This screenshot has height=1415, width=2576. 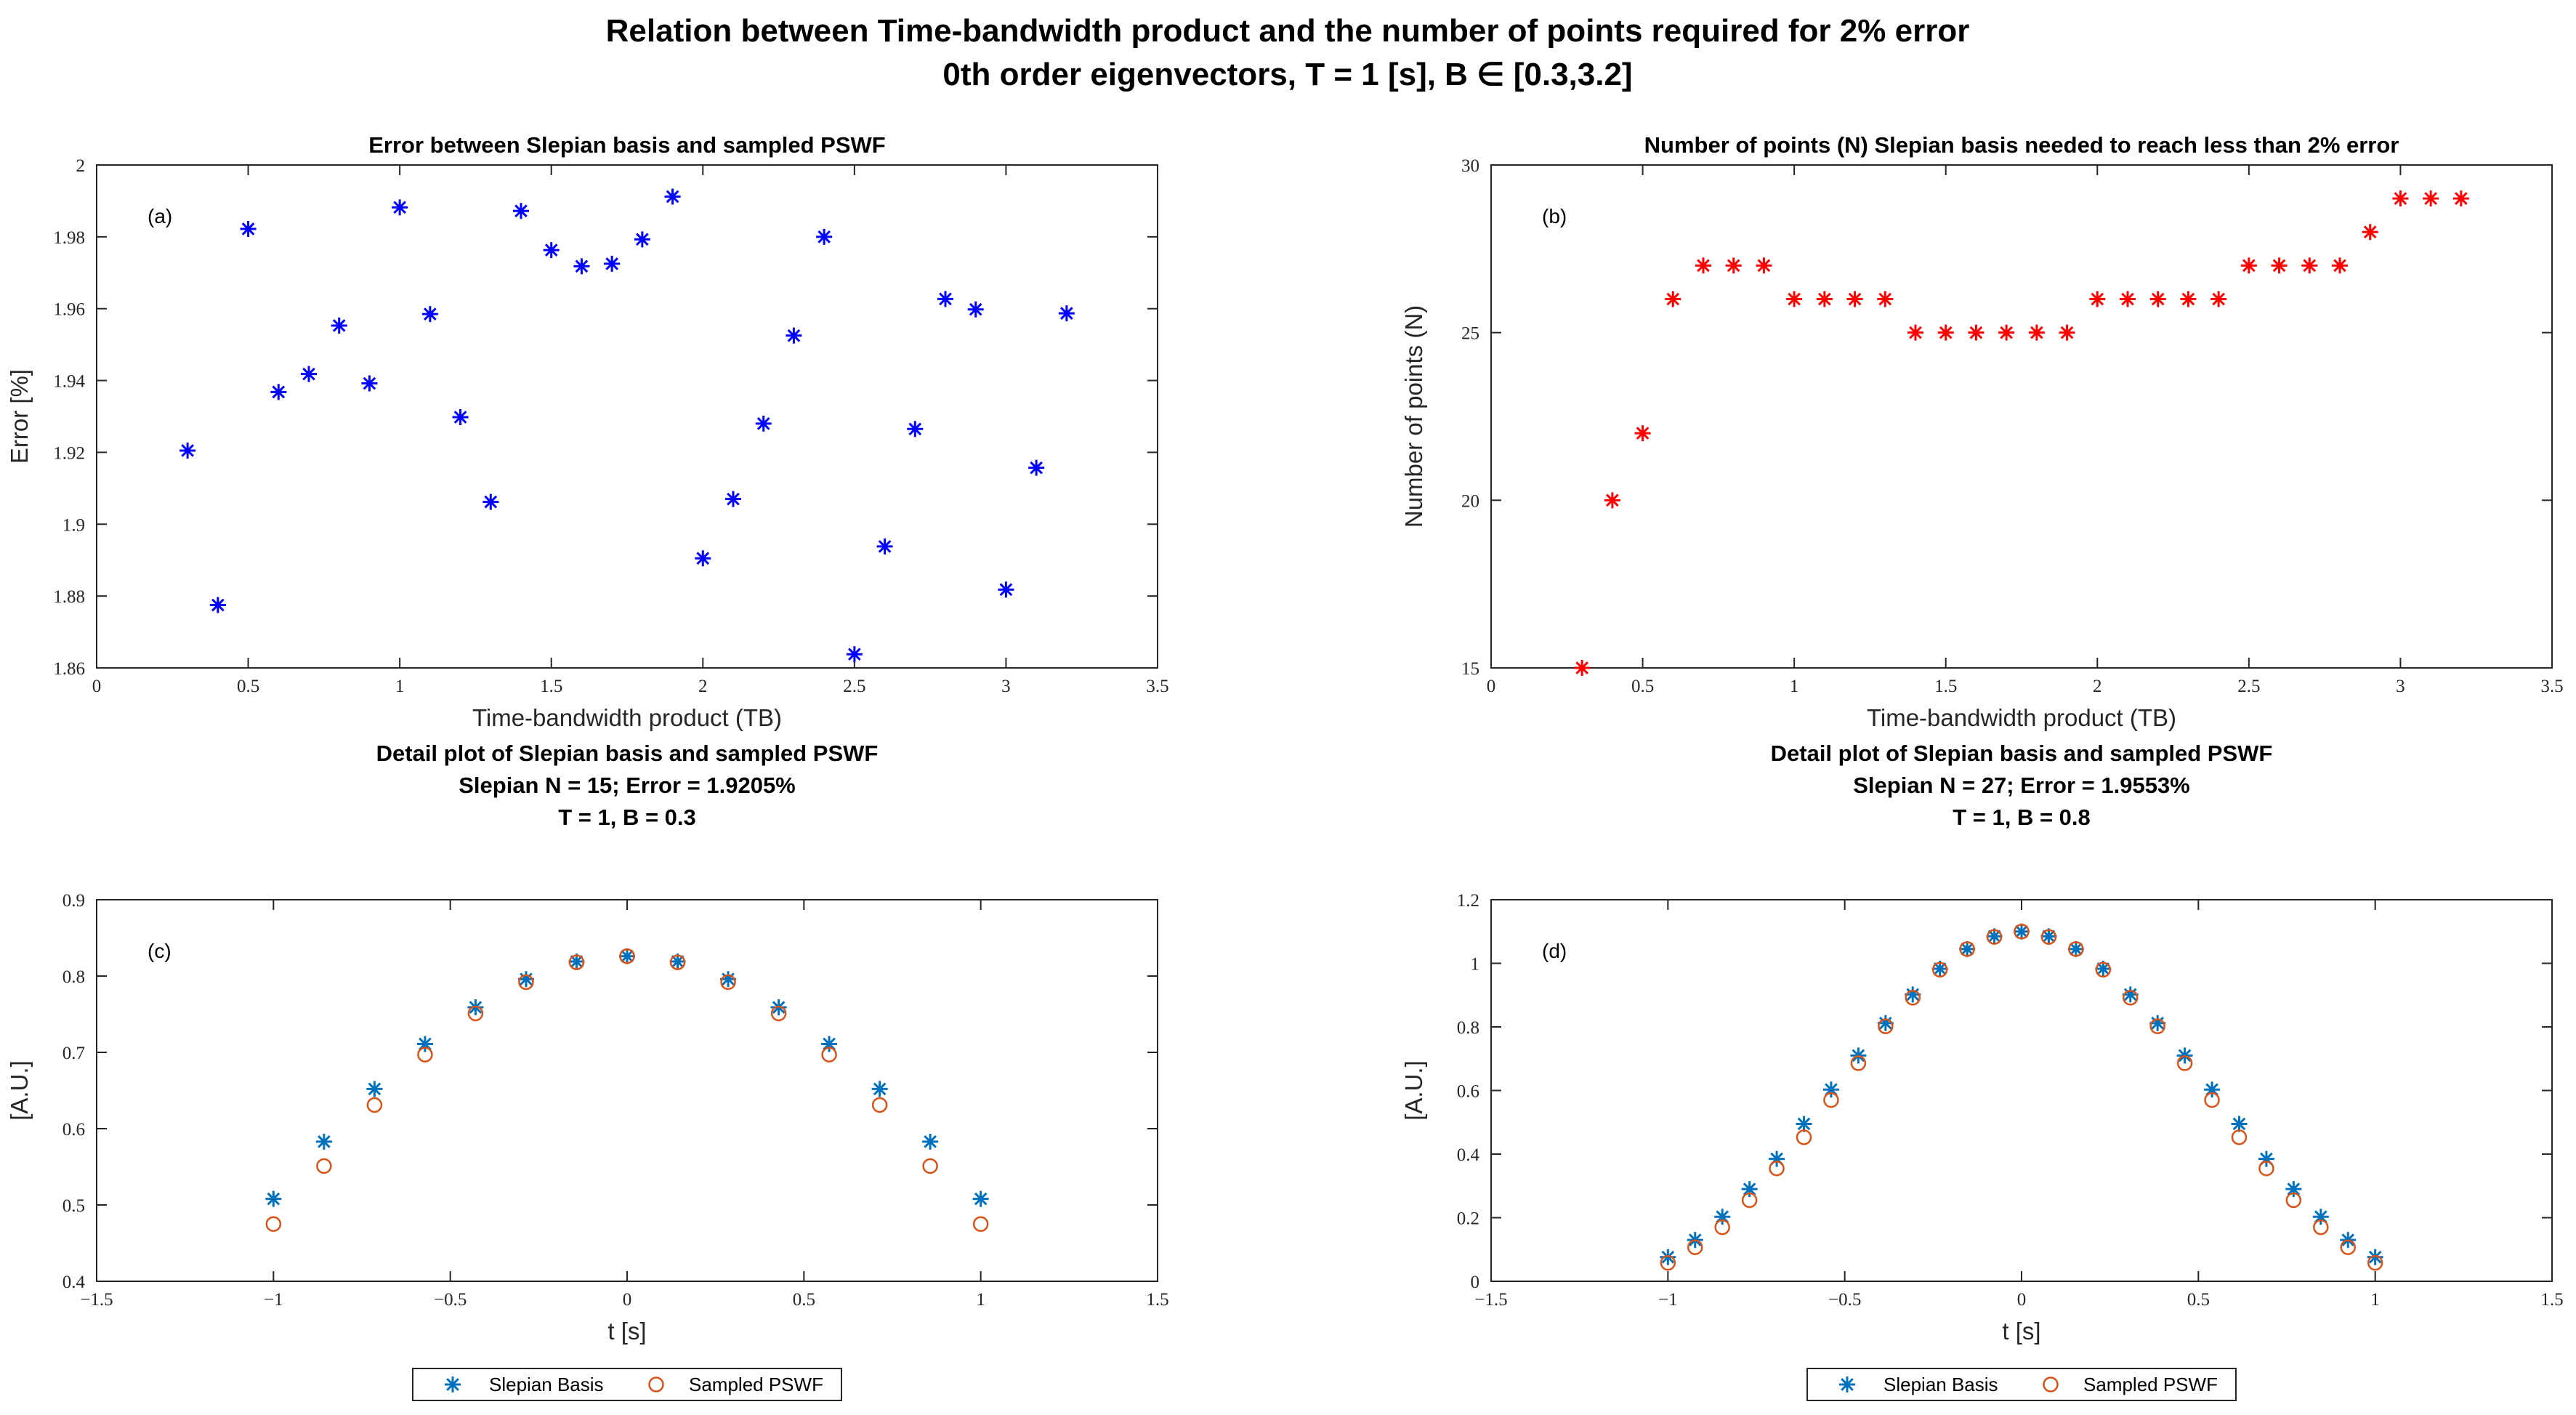 What do you see at coordinates (1414, 416) in the screenshot?
I see `panel-b-ylabel: Number of points (N)` at bounding box center [1414, 416].